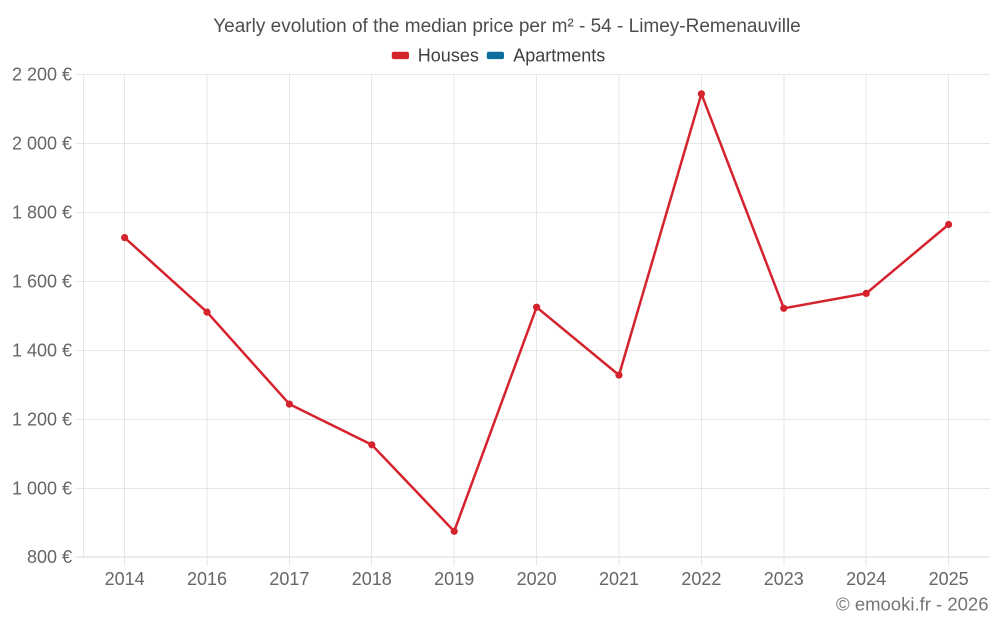 The width and height of the screenshot is (1000, 630). What do you see at coordinates (289, 579) in the screenshot?
I see `svg-text: 2017` at bounding box center [289, 579].